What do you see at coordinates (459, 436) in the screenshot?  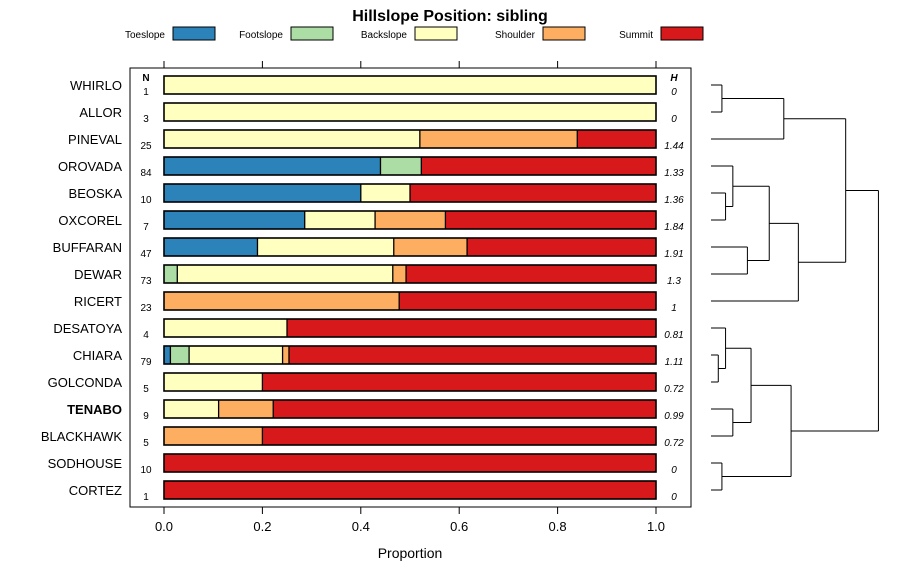 I see `bar-blackhawk-summit` at bounding box center [459, 436].